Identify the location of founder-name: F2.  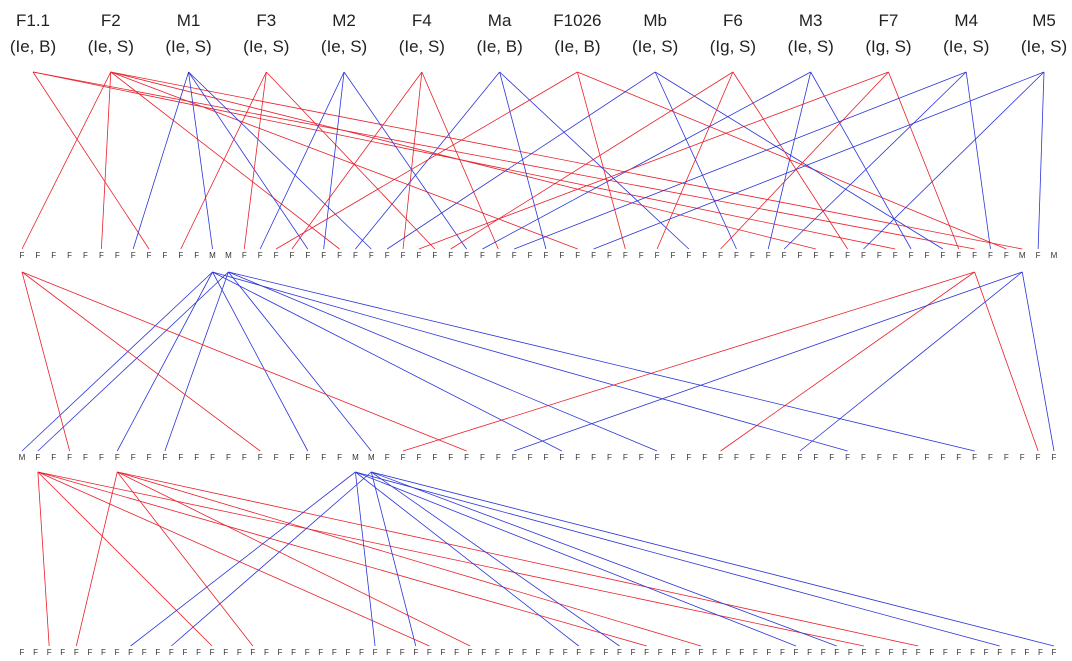
(111, 20).